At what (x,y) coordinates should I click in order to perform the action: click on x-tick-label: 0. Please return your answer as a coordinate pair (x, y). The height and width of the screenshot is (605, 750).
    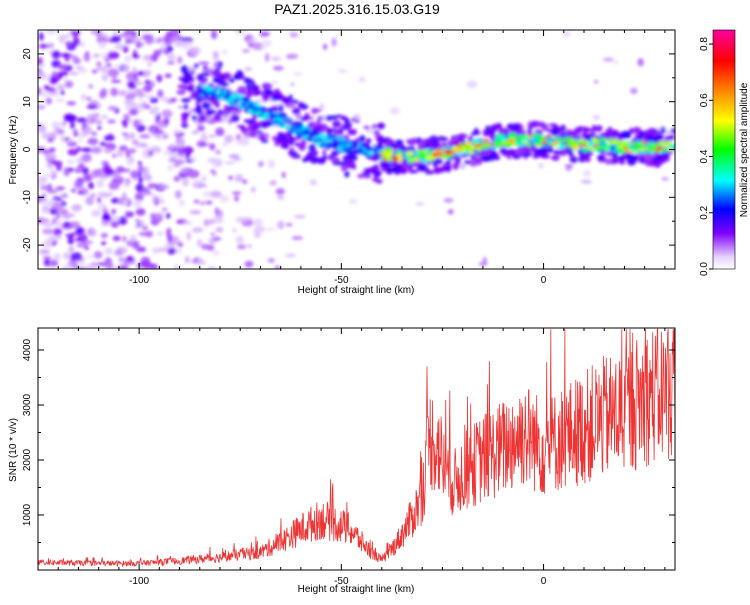
    Looking at the image, I should click on (544, 581).